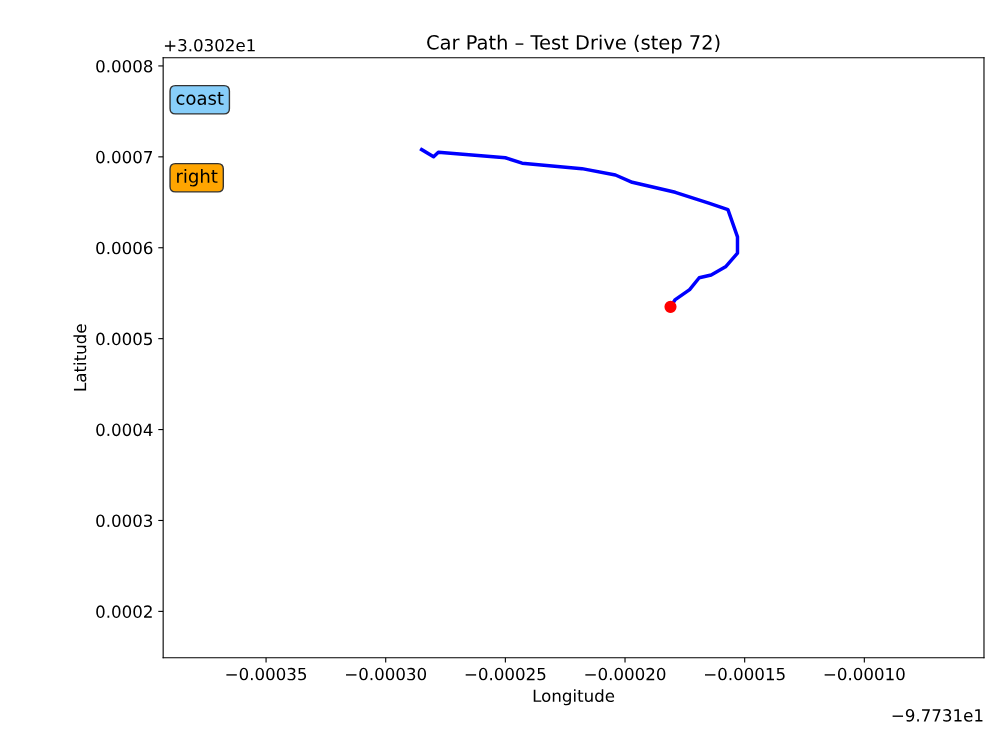 The width and height of the screenshot is (1001, 750). What do you see at coordinates (625, 674) in the screenshot?
I see `x-tick-label: −0.00020` at bounding box center [625, 674].